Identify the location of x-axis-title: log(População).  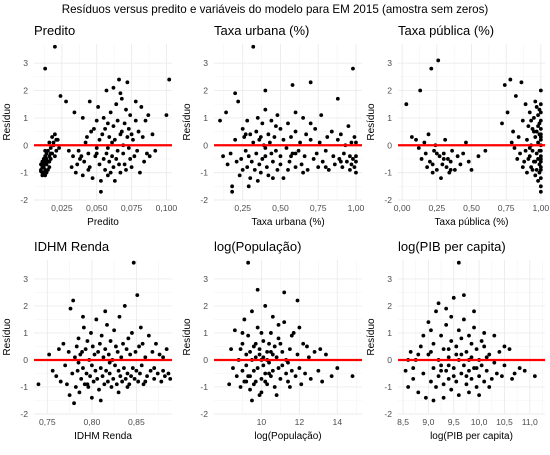
(287, 436).